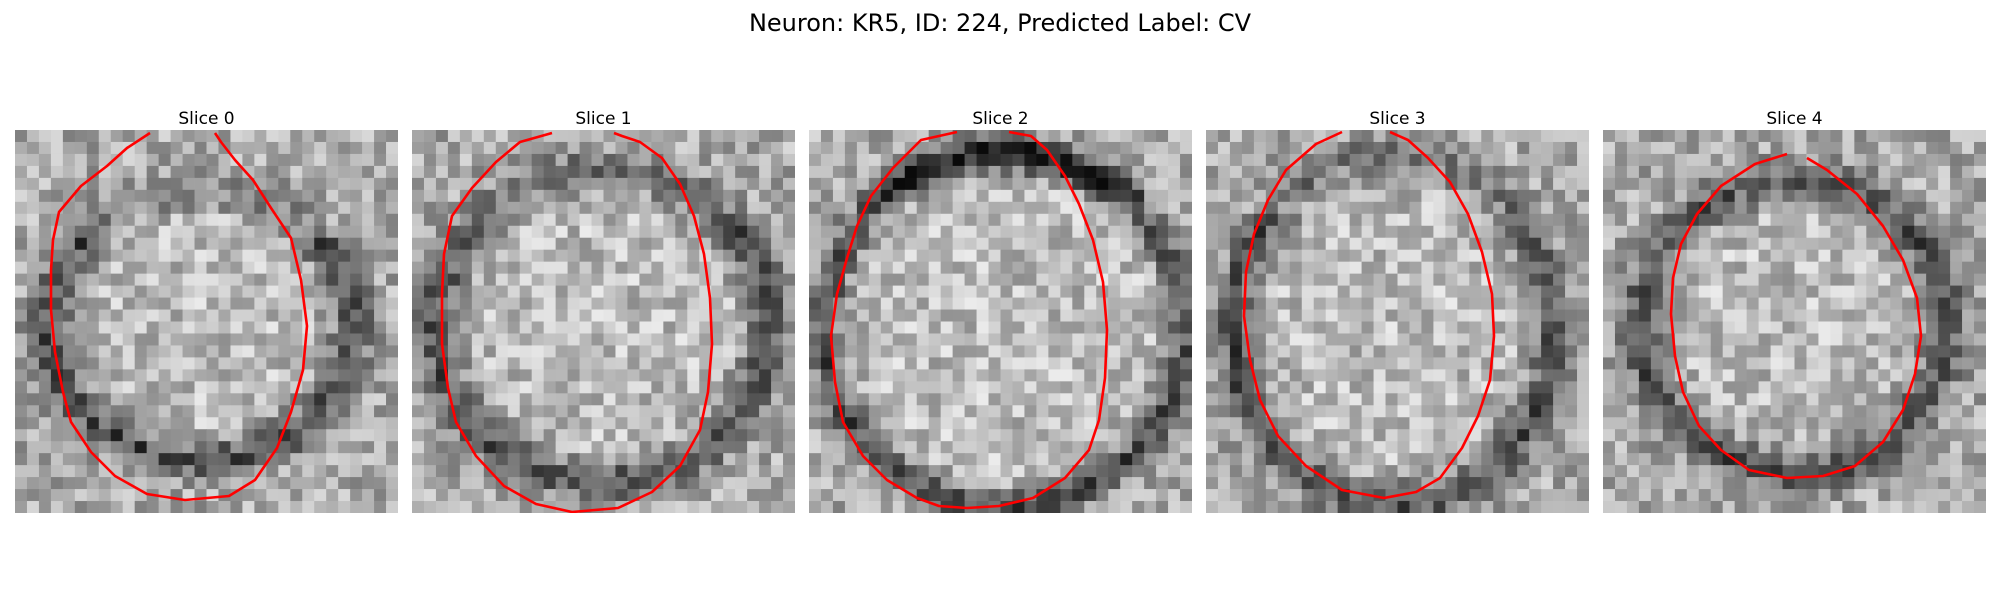  What do you see at coordinates (1794, 119) in the screenshot?
I see `slice-title: Slice 4` at bounding box center [1794, 119].